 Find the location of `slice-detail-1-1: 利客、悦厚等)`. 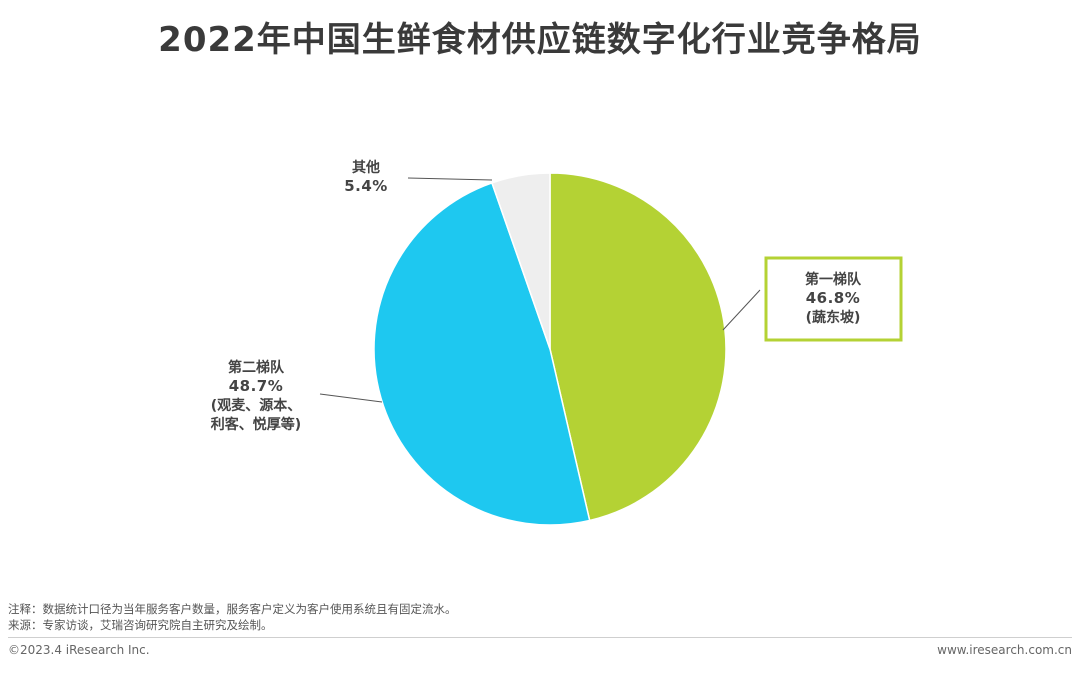

slice-detail-1-1: 利客、悦厚等) is located at coordinates (256, 424).